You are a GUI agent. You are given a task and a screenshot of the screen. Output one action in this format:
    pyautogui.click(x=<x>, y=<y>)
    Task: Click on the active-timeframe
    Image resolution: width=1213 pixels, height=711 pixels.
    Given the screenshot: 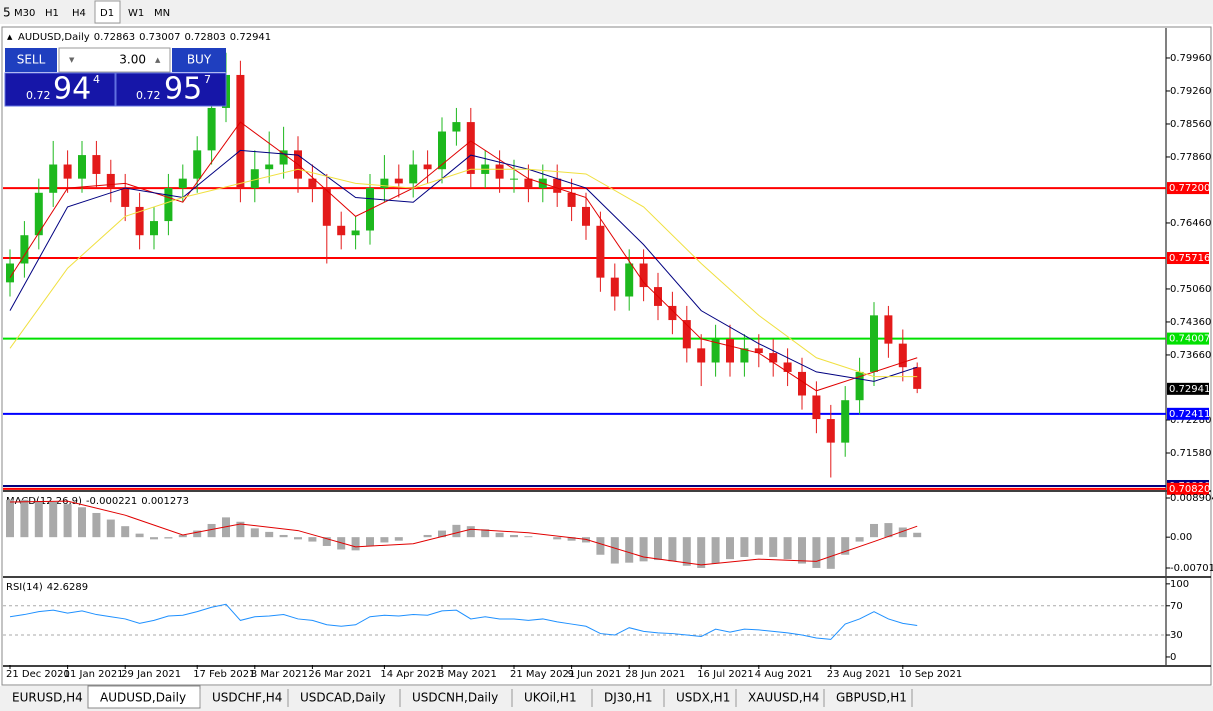 What is the action you would take?
    pyautogui.click(x=107, y=12)
    